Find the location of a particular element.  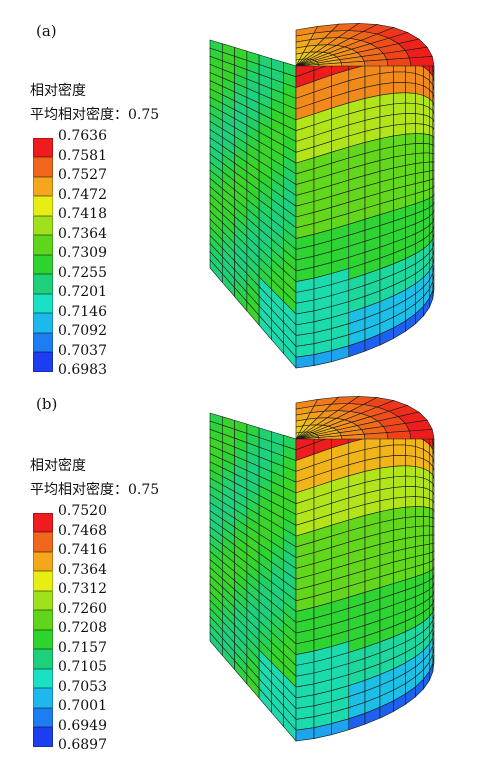

legend-value: 0.7208 is located at coordinates (82, 628).